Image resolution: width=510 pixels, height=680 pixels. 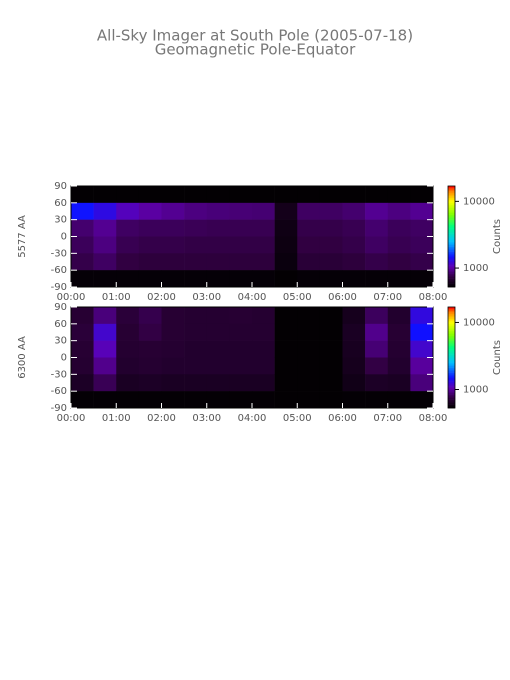 I want to click on colorbar-label: Counts, so click(x=497, y=236).